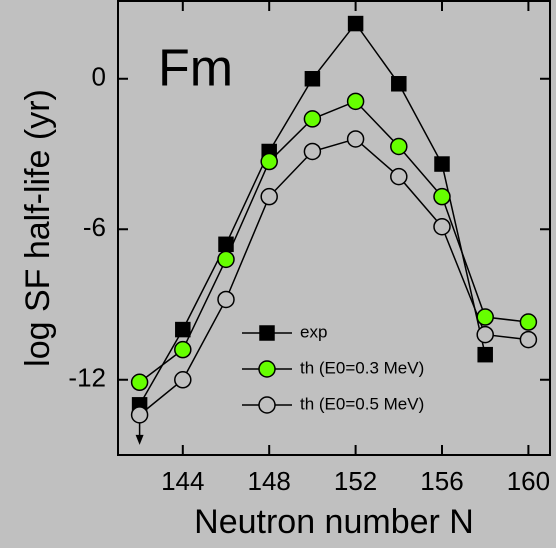 This screenshot has height=548, width=556. I want to click on y-tick-label: -12, so click(87, 378).